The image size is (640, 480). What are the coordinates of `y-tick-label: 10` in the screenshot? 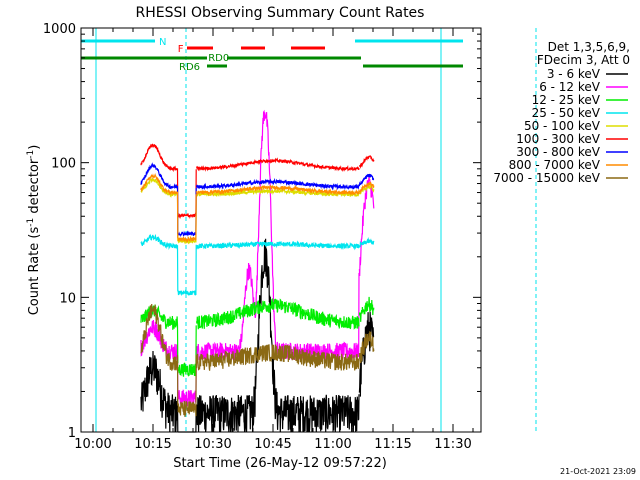 It's located at (67, 298).